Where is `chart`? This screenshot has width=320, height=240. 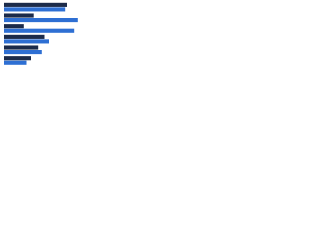 chart is located at coordinates (41, 33).